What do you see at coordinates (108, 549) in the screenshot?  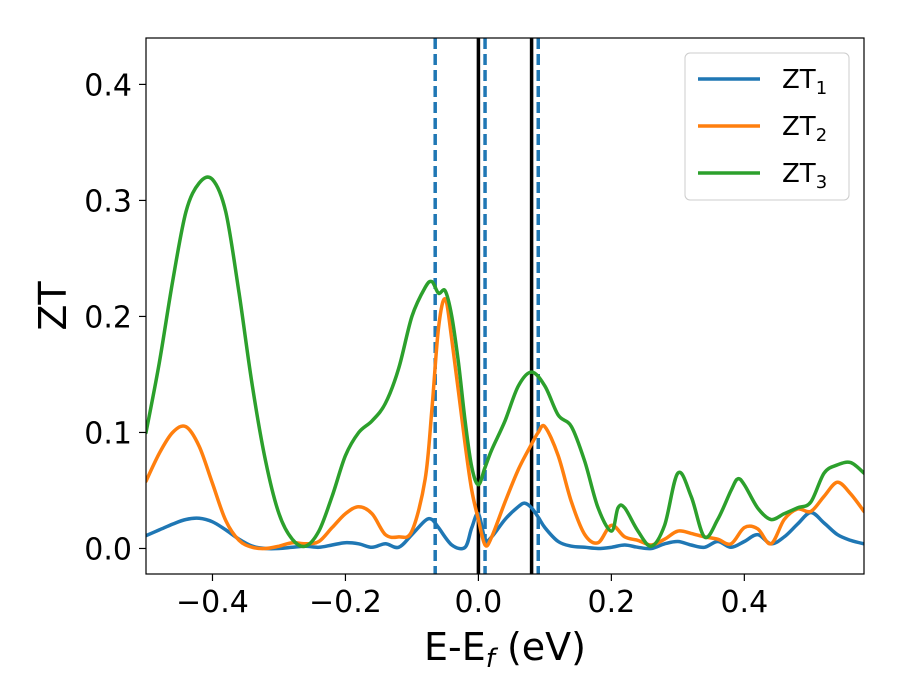 I see `y-tick-label: 0.0` at bounding box center [108, 549].